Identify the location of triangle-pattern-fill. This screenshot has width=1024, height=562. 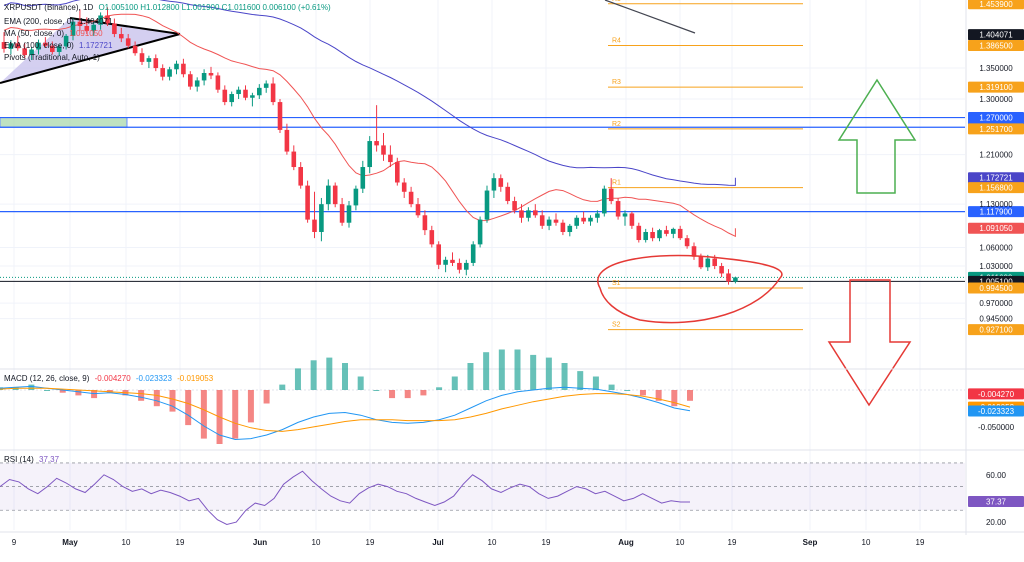
(90, 50).